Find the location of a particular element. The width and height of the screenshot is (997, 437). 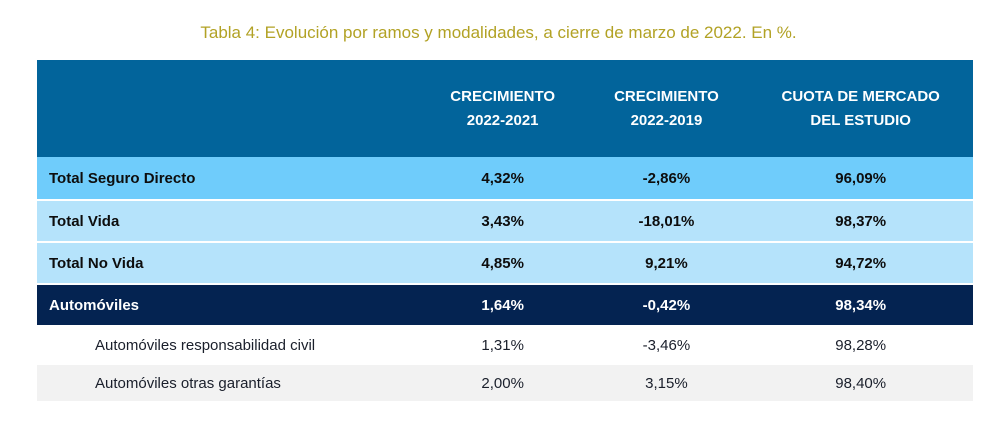

table-row: Total No Vida 4,85% 9,21% 94,72% is located at coordinates (505, 262).